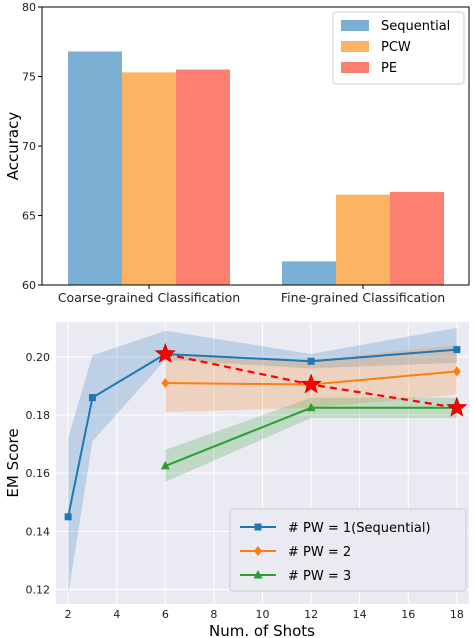 The image size is (474, 638). I want to click on line-y-tick-label: 0.16, so click(38, 473).